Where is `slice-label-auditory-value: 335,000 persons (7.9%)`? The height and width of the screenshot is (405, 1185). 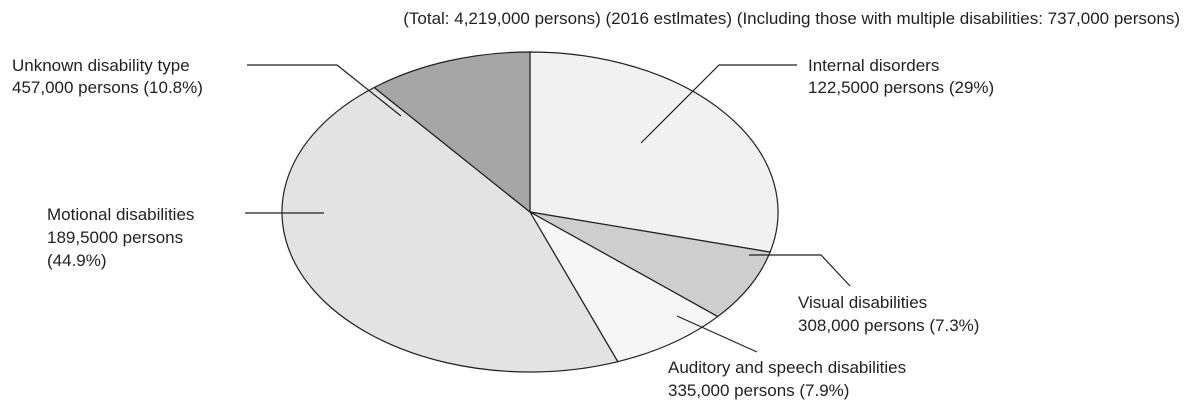 slice-label-auditory-value: 335,000 persons (7.9%) is located at coordinates (758, 390).